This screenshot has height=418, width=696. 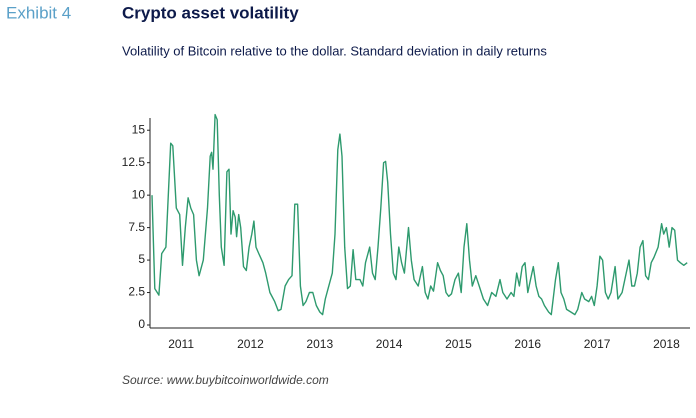 What do you see at coordinates (136, 292) in the screenshot?
I see `y-tick-label: 2.5` at bounding box center [136, 292].